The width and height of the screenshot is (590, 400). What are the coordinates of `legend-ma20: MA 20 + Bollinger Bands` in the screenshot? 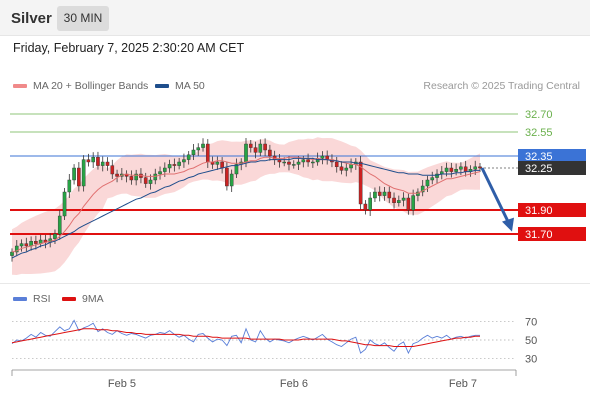 It's located at (80, 86).